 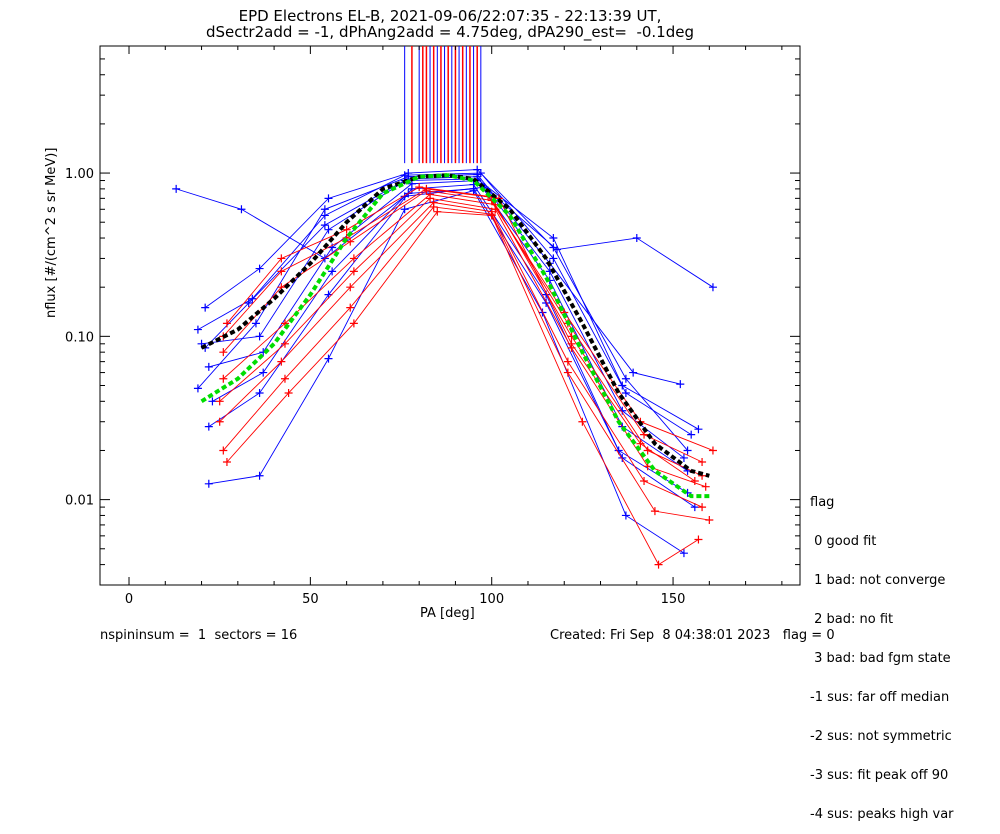 I want to click on footer-spin-info: nspininsum = 1 sectors = 16, so click(x=199, y=635).